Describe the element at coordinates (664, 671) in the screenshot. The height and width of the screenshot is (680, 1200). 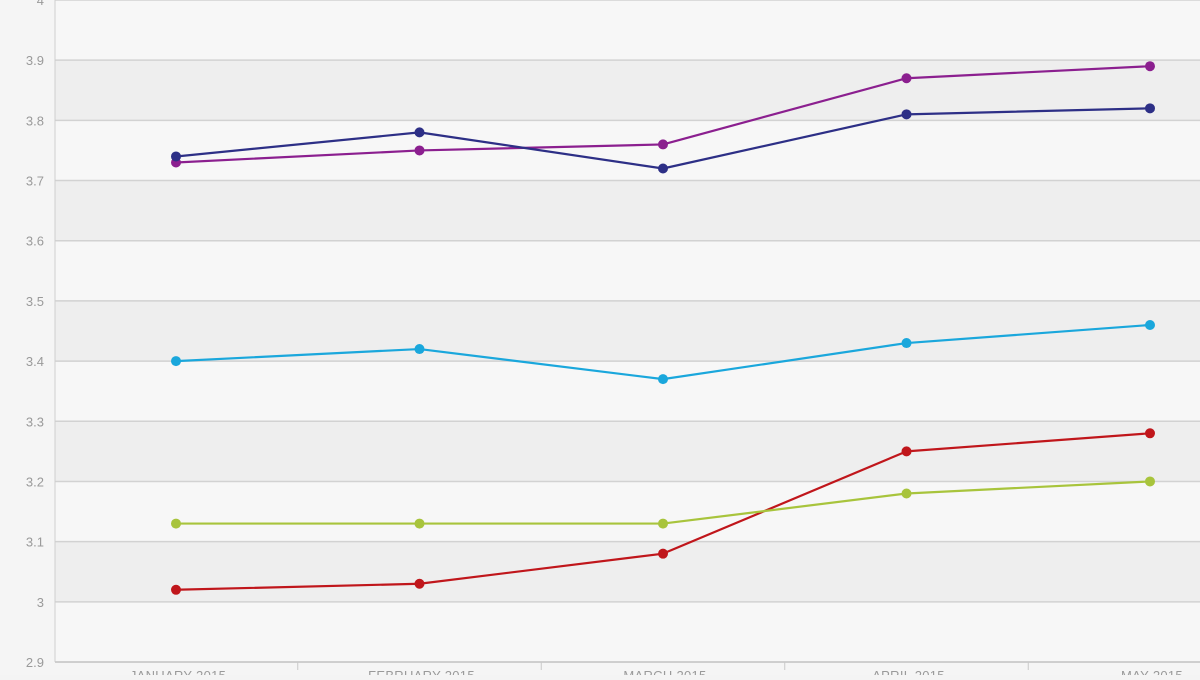
I see `x-tick-label: MARCH 2015` at that location.